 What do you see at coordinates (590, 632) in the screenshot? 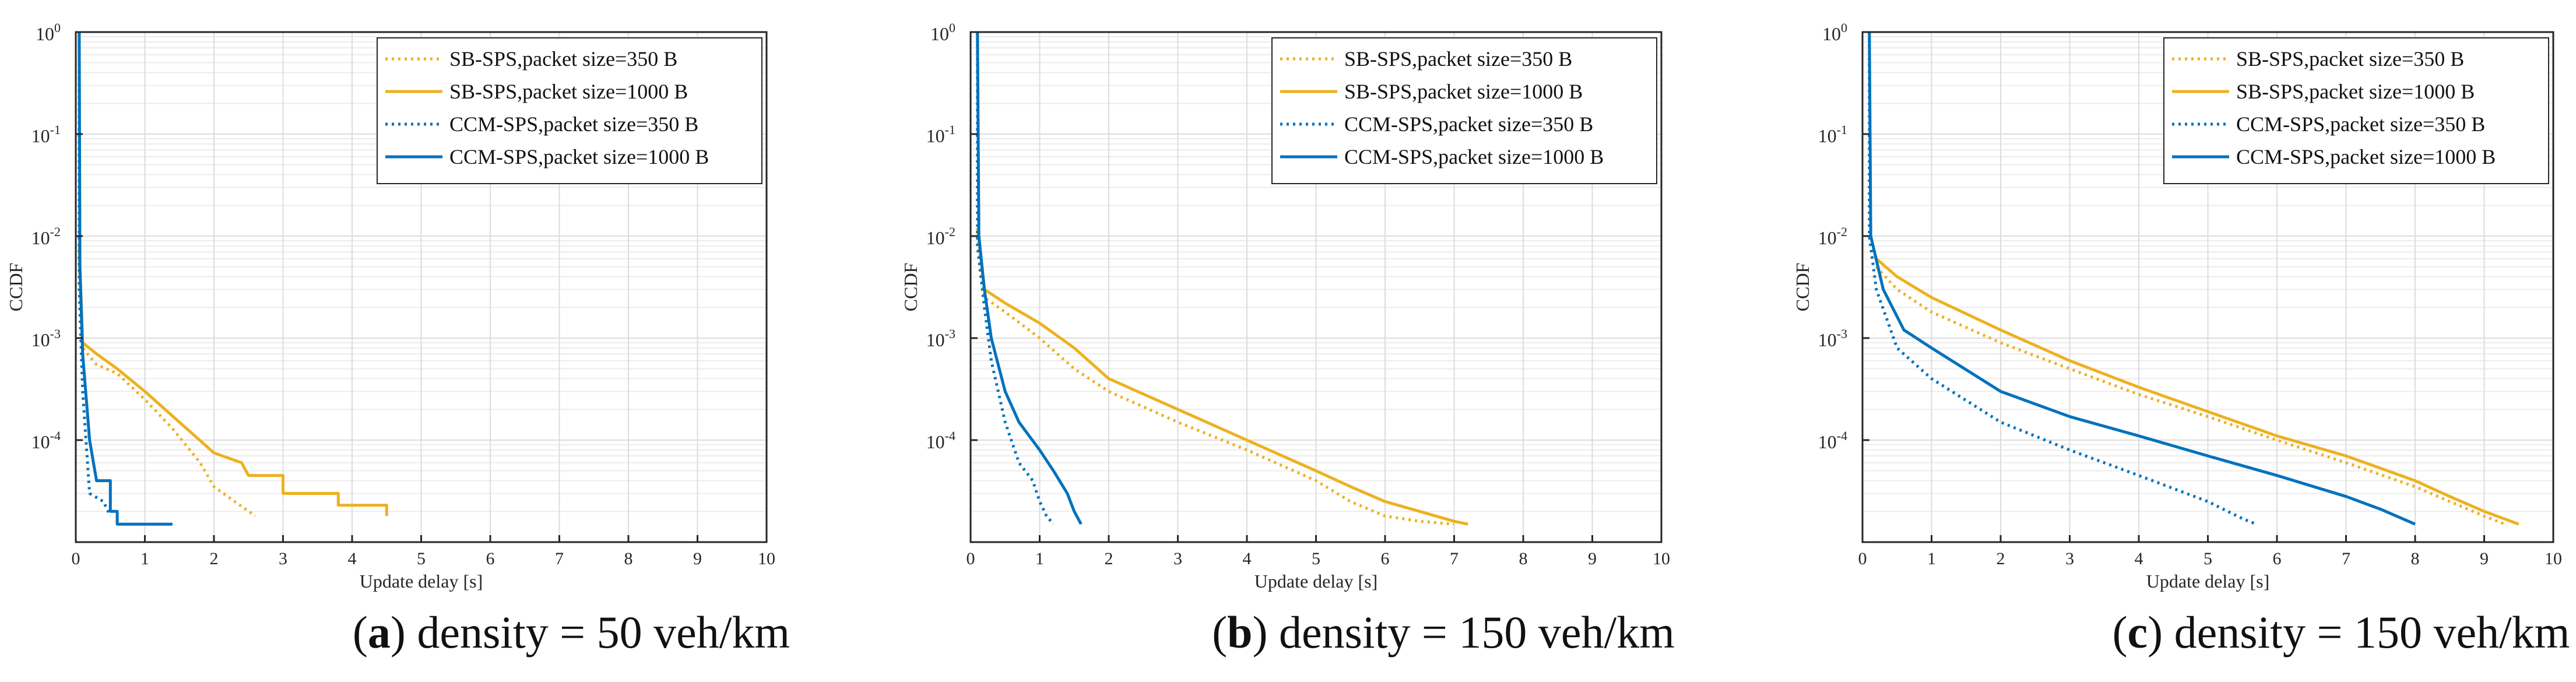
I see `caption-text: ) density = 50 veh/km` at bounding box center [590, 632].